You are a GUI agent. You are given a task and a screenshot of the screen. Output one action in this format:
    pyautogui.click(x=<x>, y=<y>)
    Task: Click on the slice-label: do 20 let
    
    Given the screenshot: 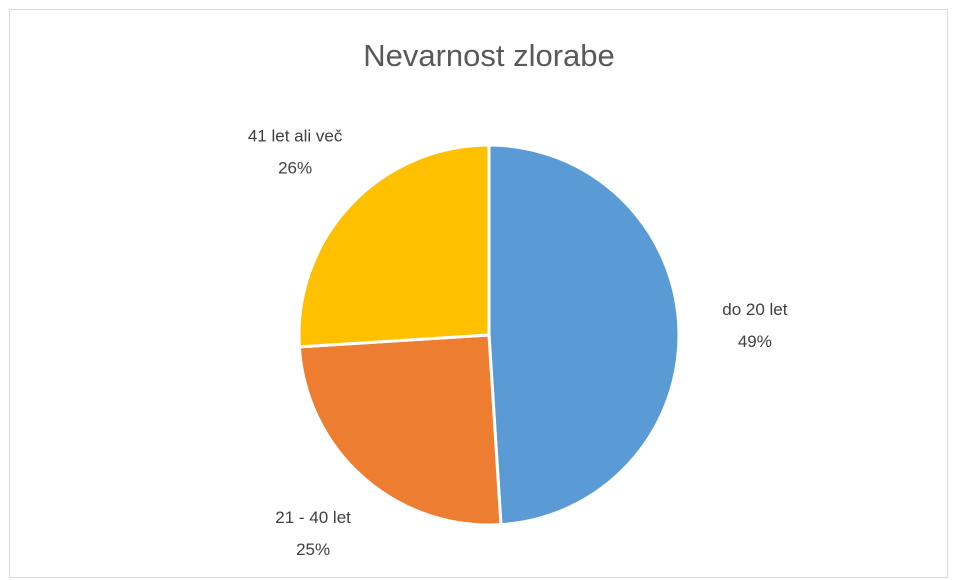 What is the action you would take?
    pyautogui.click(x=754, y=309)
    